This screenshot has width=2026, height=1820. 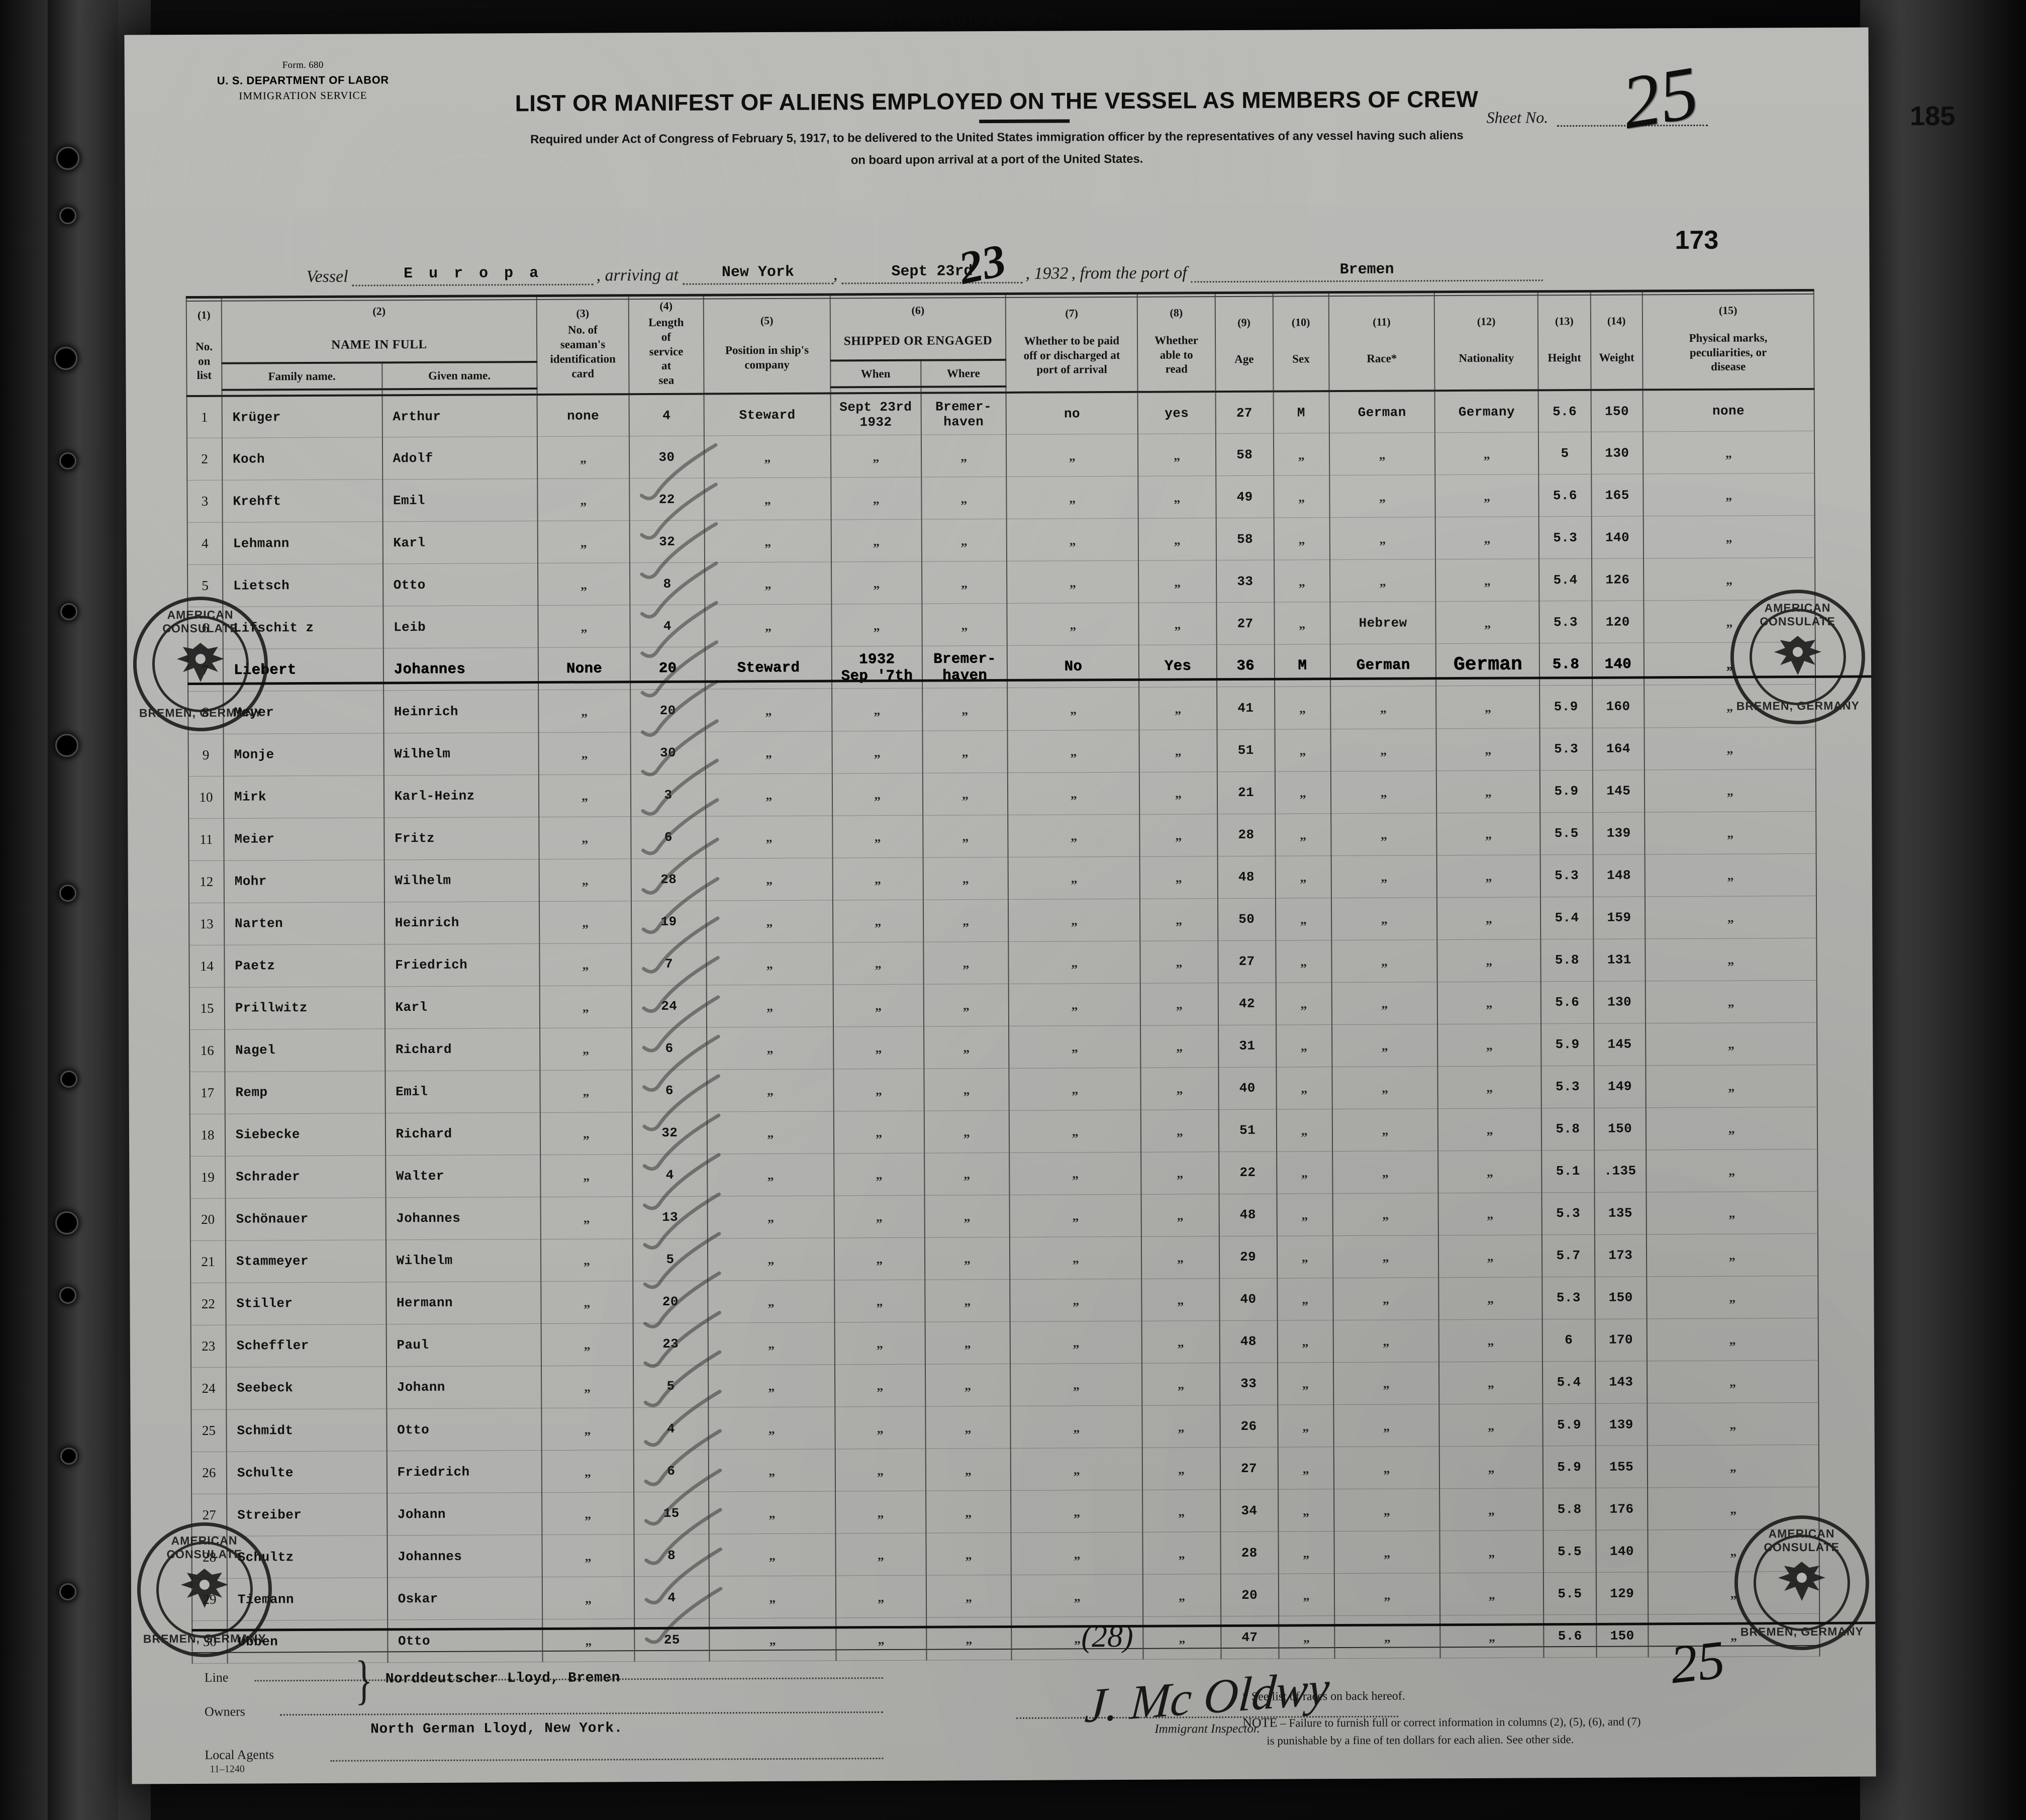 I want to click on cell-value: M, so click(x=1302, y=665).